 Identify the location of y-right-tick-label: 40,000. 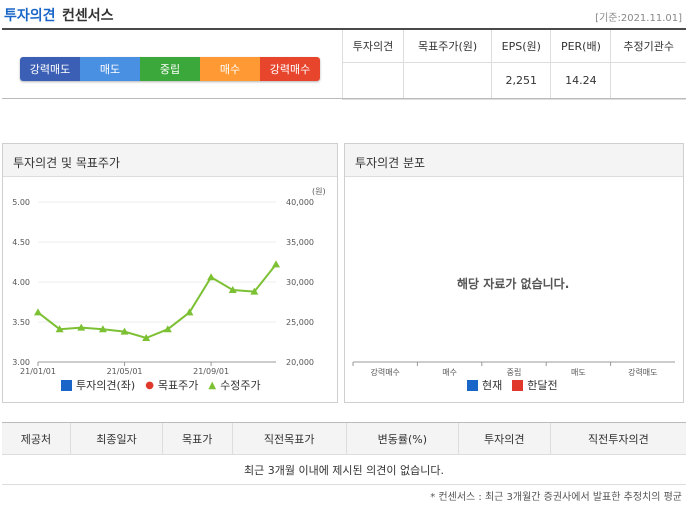
(300, 202).